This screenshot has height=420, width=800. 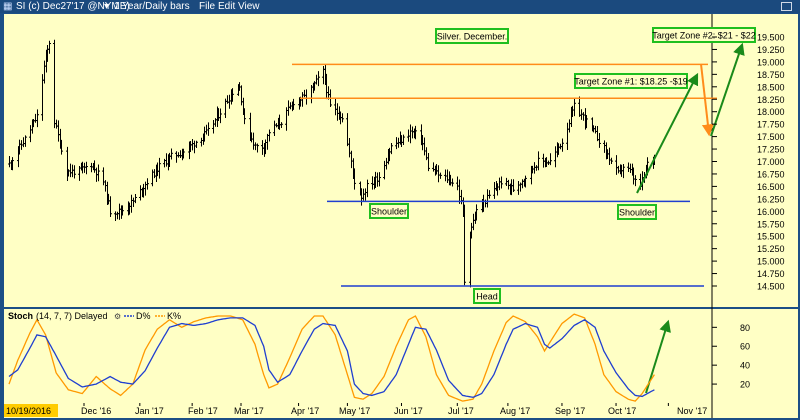 I want to click on label-right-shoulder-box, so click(x=637, y=212).